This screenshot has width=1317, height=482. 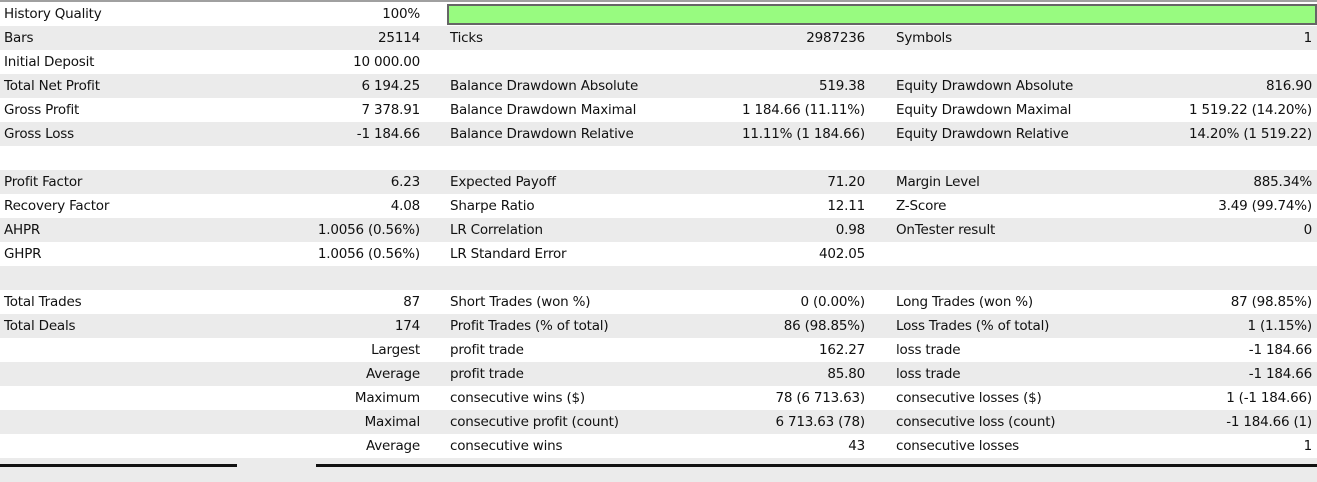 I want to click on metric-value-2: 86 (98.85%), so click(x=824, y=326).